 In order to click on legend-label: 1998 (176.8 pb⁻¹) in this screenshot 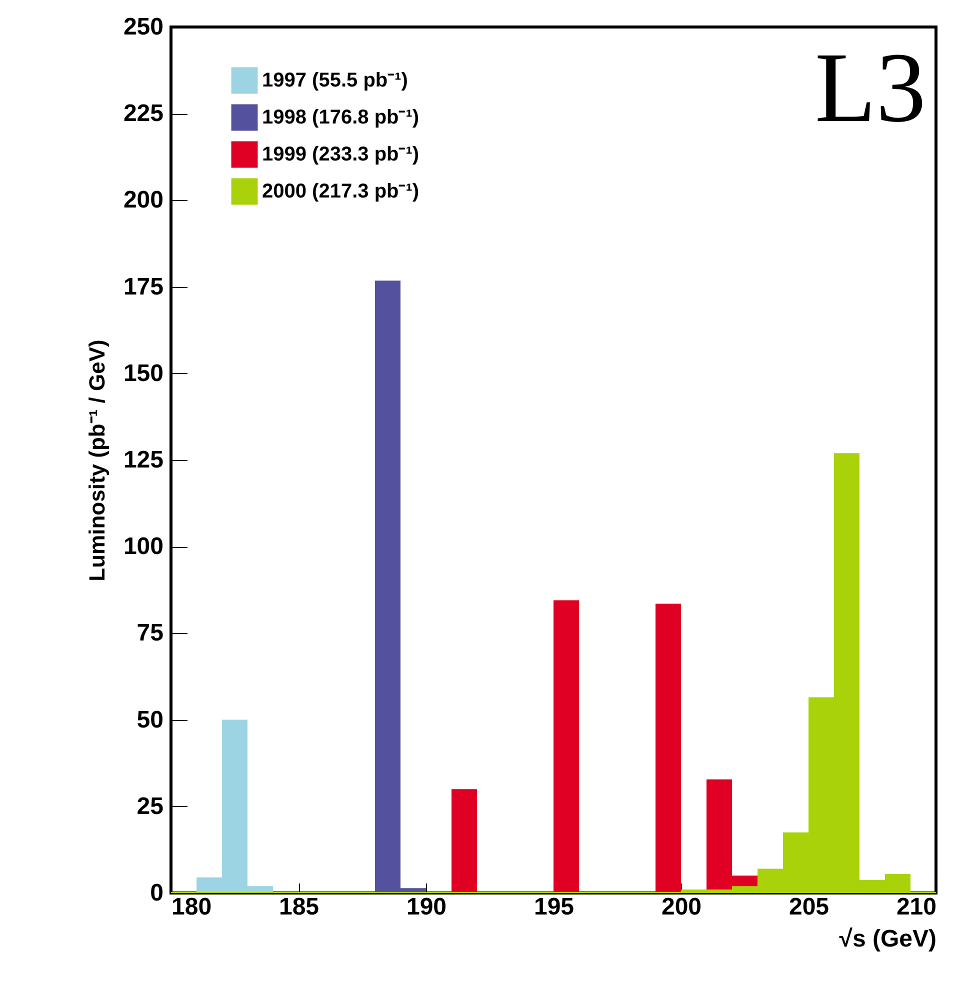, I will do `click(341, 117)`.